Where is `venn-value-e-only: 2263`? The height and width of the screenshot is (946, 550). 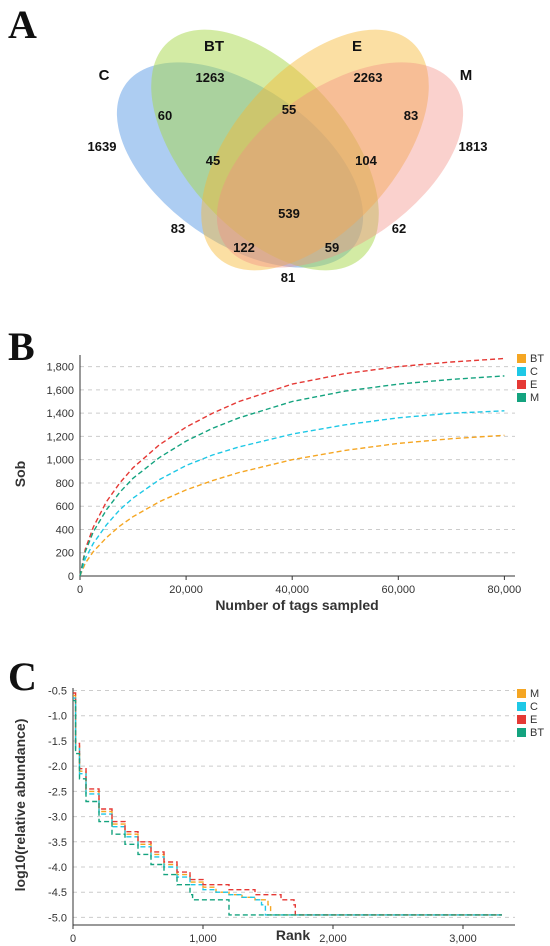 venn-value-e-only: 2263 is located at coordinates (368, 77).